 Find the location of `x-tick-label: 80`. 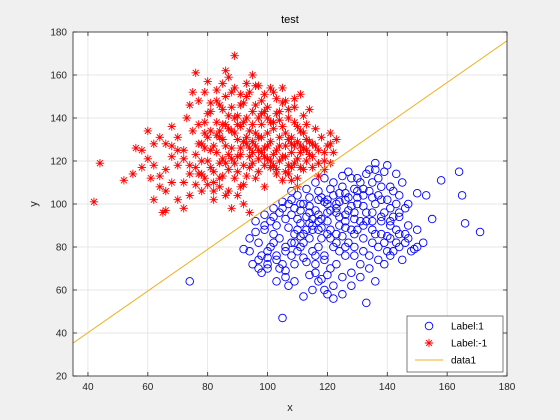

x-tick-label: 80 is located at coordinates (208, 387).